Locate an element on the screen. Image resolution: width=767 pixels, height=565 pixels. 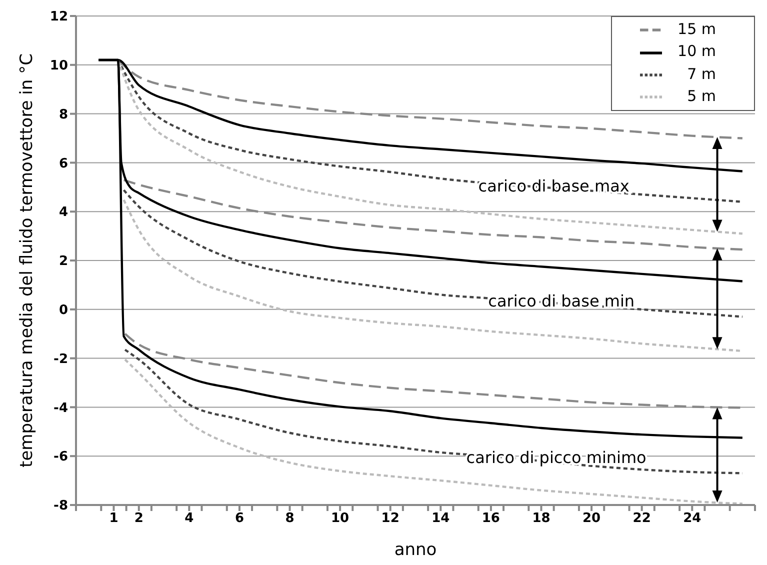
x-tick-label: 4 is located at coordinates (189, 518).